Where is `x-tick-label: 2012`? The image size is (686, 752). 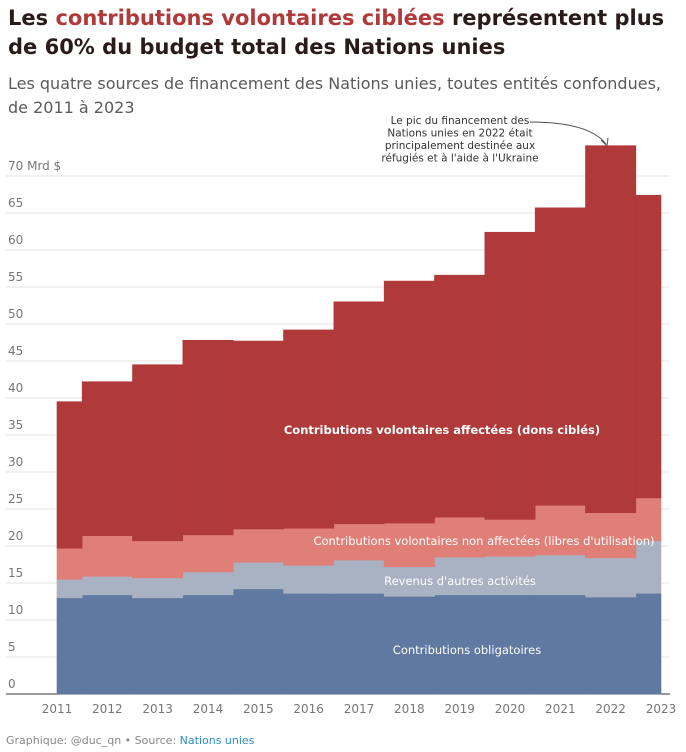 x-tick-label: 2012 is located at coordinates (107, 709).